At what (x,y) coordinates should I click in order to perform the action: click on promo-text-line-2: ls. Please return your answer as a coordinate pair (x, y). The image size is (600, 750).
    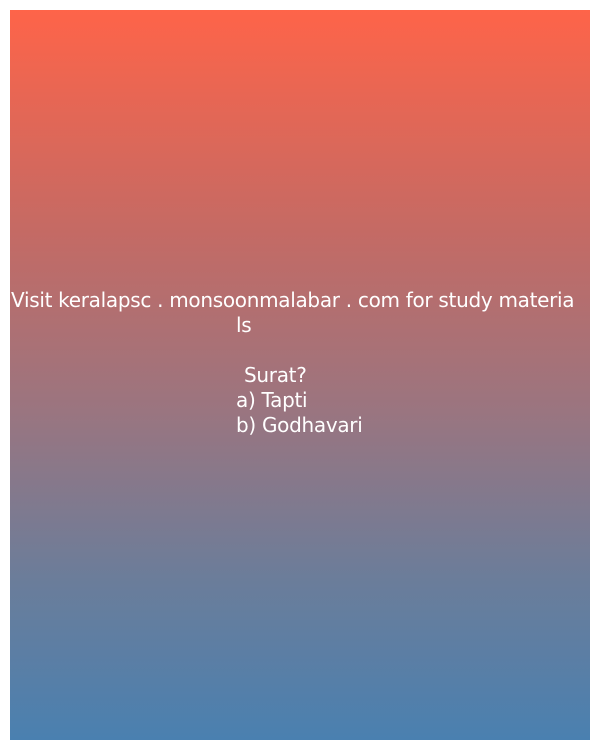
    Looking at the image, I should click on (244, 325).